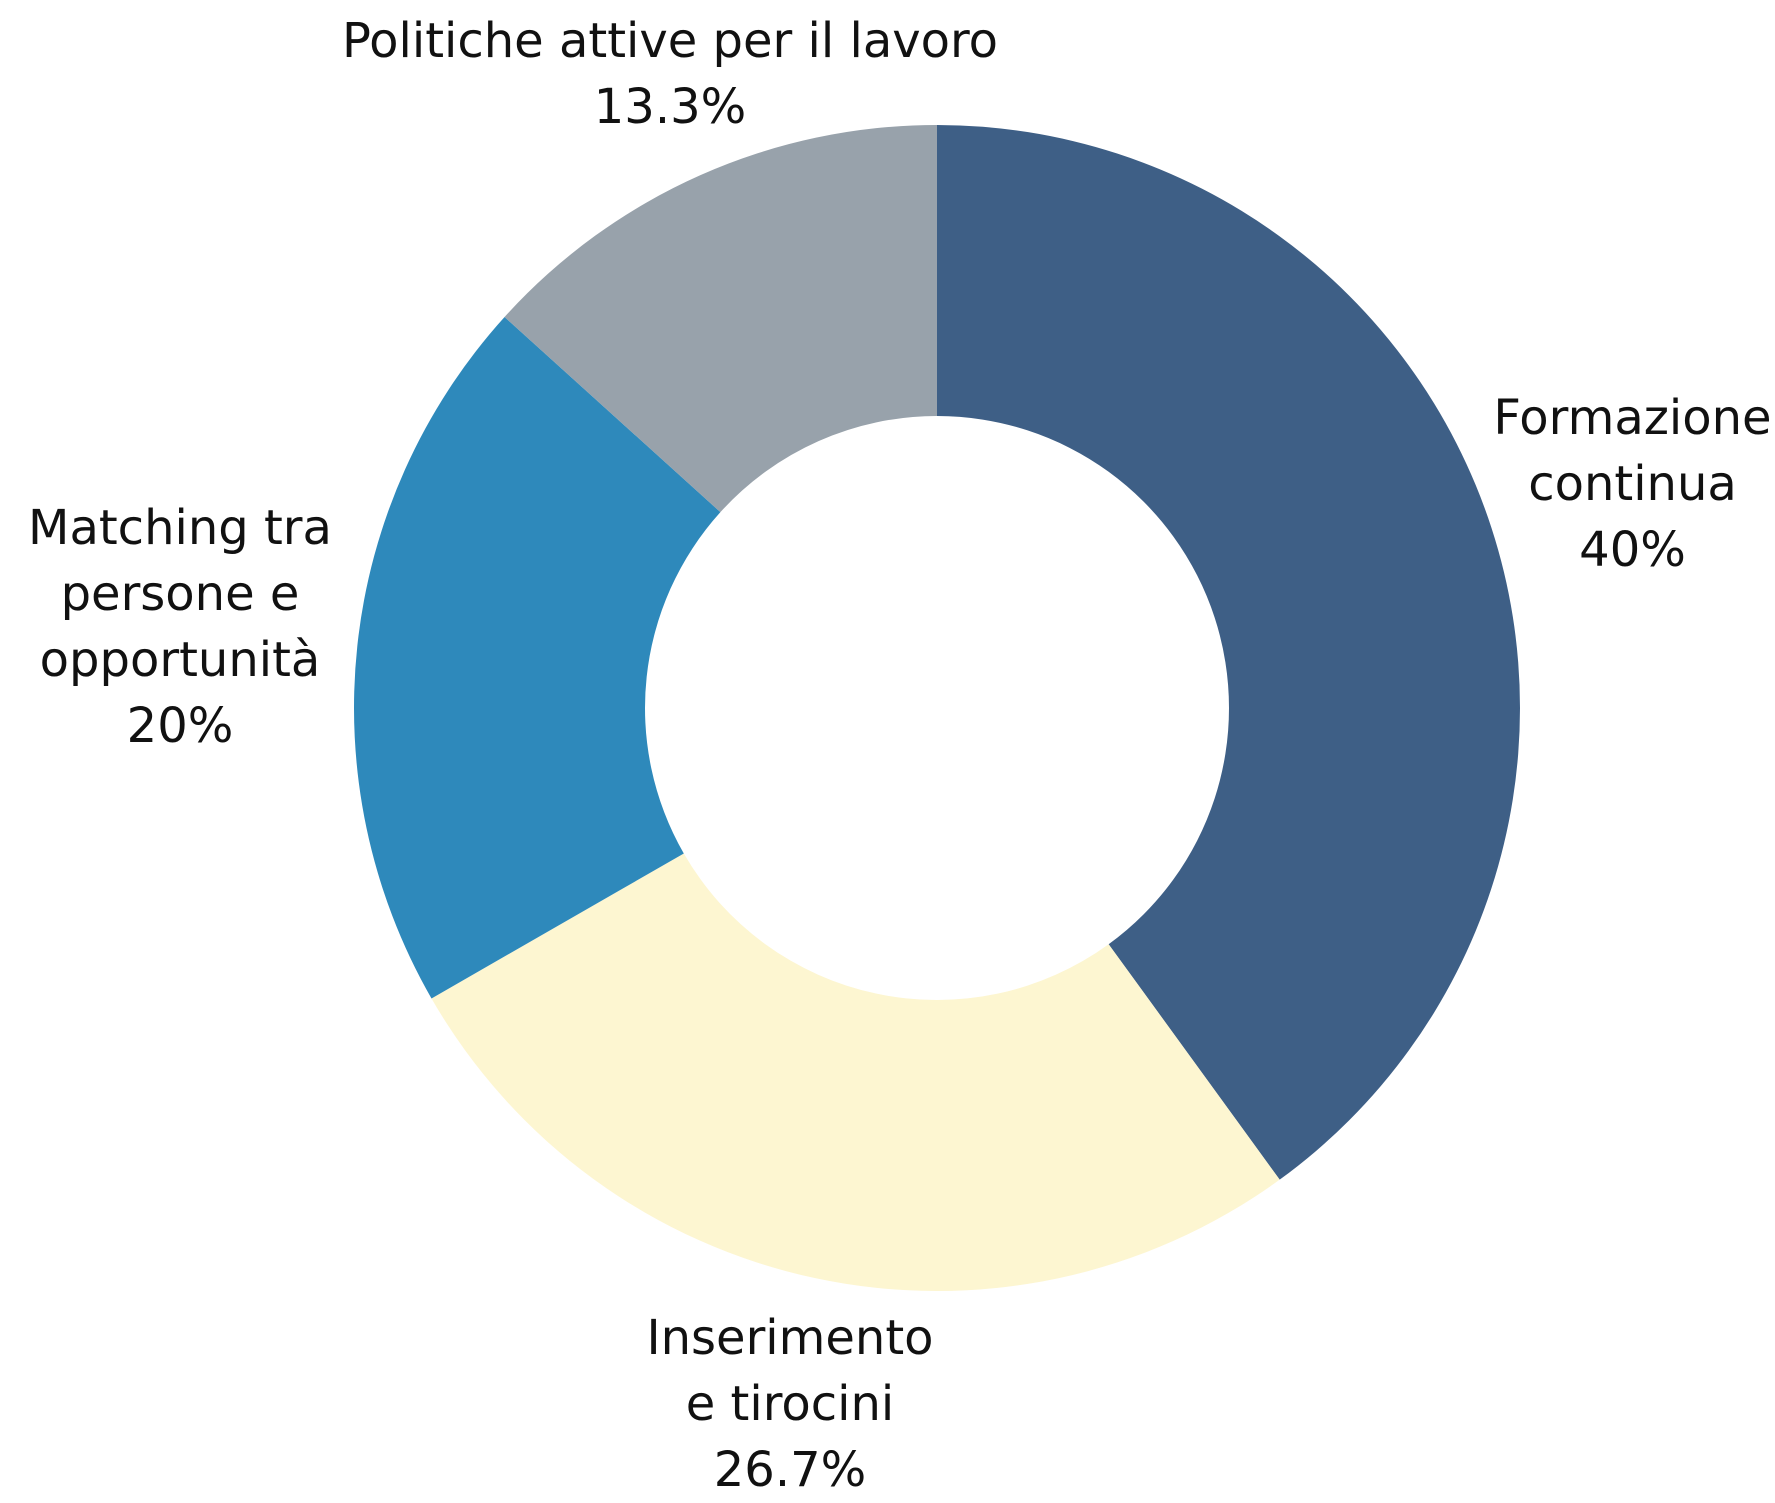  I want to click on slice-label-line: Formazione, so click(1632, 418).